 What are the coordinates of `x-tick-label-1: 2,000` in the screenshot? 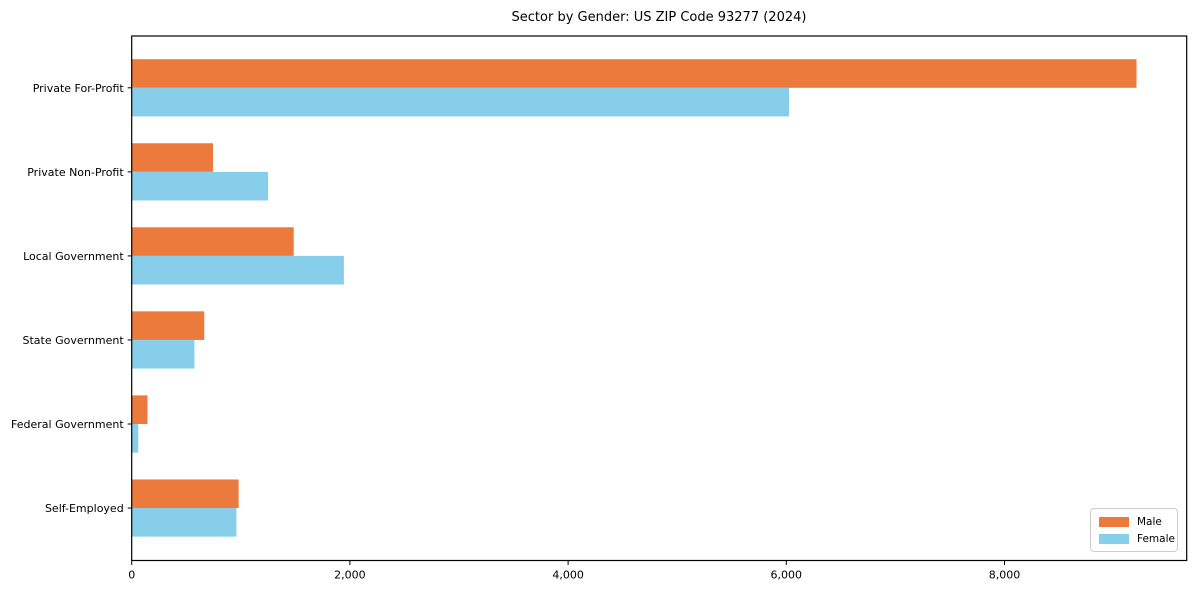 It's located at (350, 575).